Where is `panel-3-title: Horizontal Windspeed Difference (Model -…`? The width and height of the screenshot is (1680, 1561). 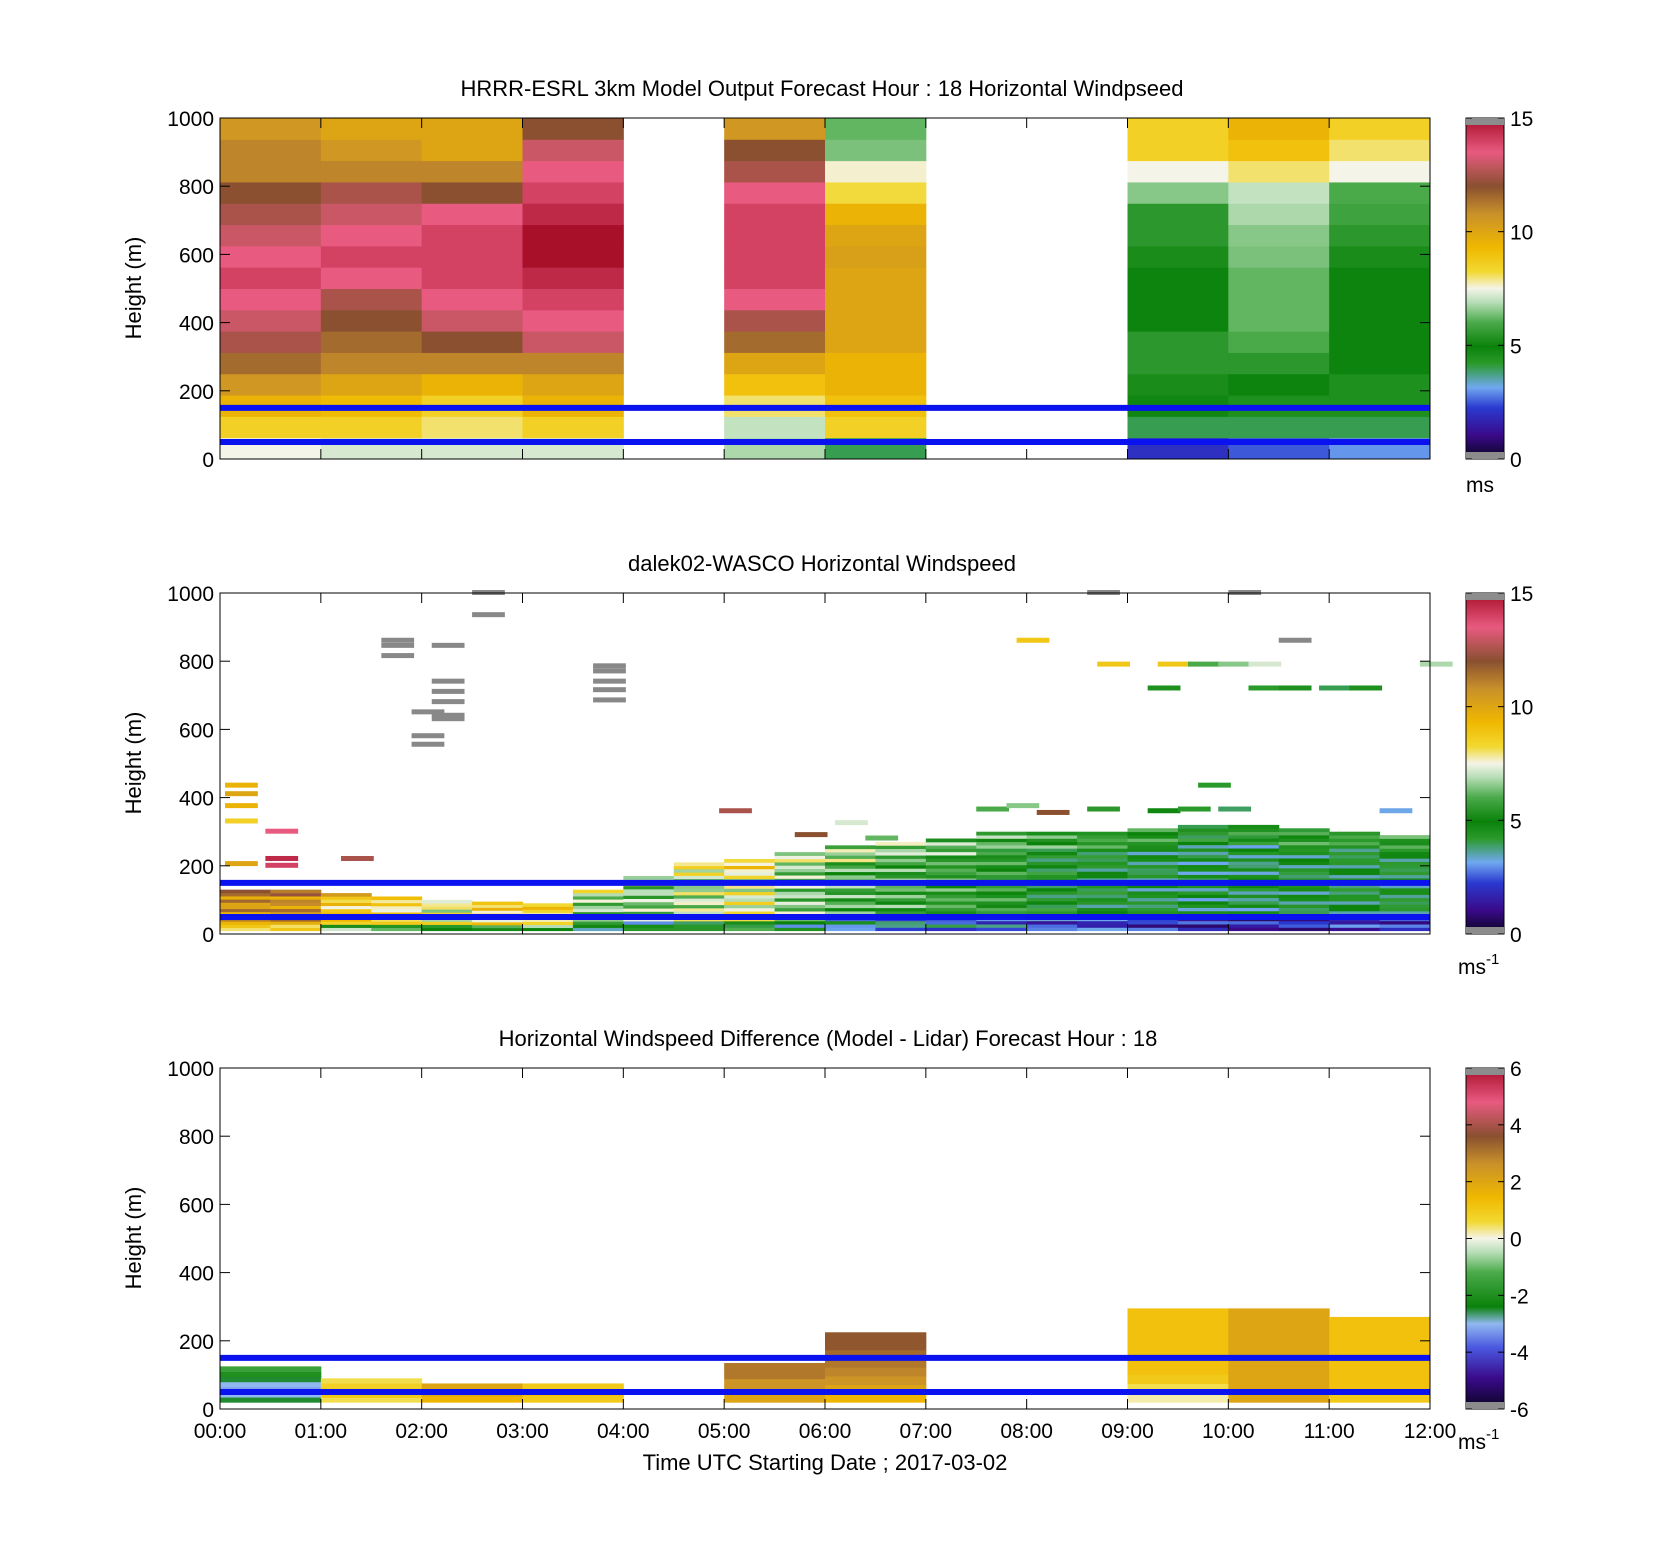
panel-3-title: Horizontal Windspeed Difference (Model -… is located at coordinates (828, 1038).